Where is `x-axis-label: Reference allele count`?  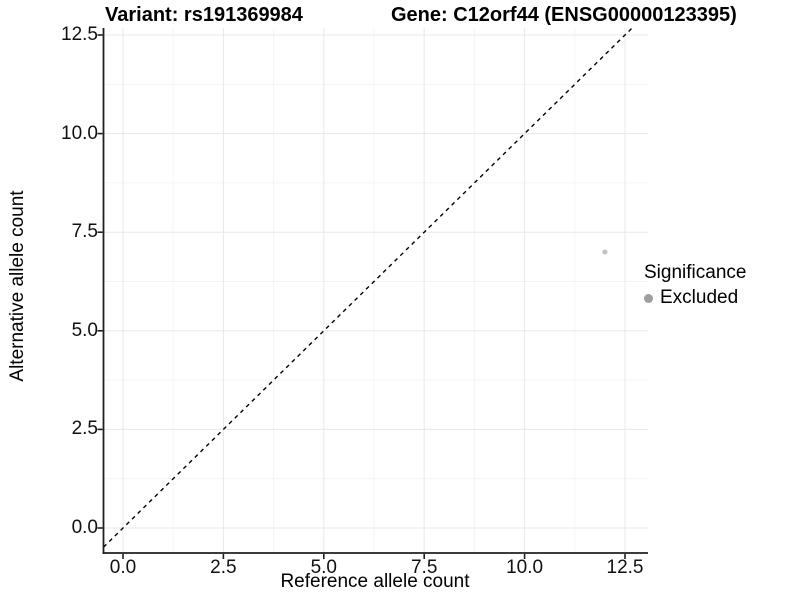 x-axis-label: Reference allele count is located at coordinates (375, 581).